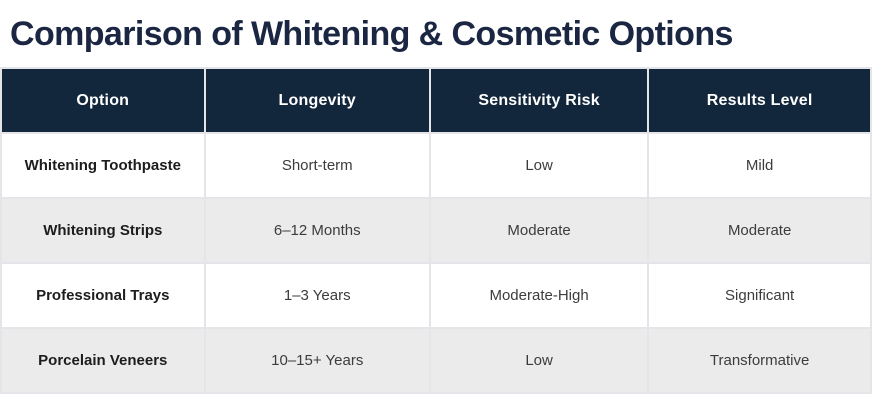  I want to click on cell-option: Whitening Strips, so click(103, 230).